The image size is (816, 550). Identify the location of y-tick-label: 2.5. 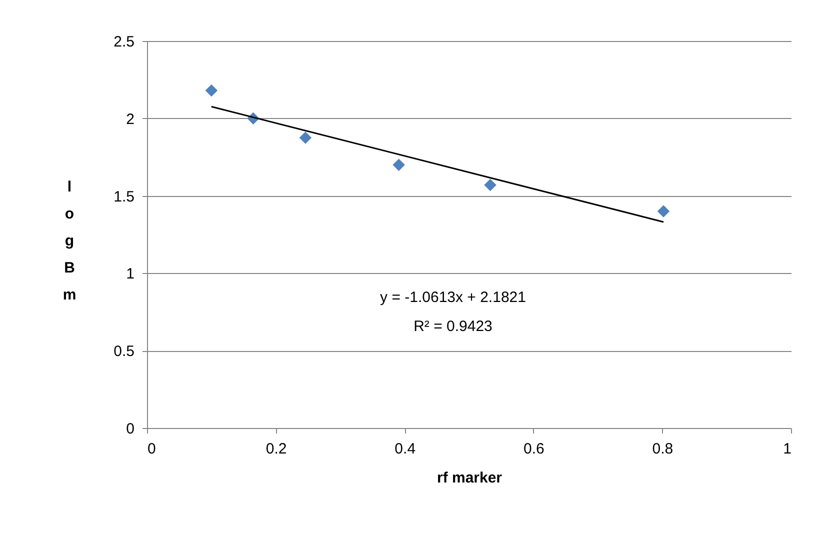
(124, 42).